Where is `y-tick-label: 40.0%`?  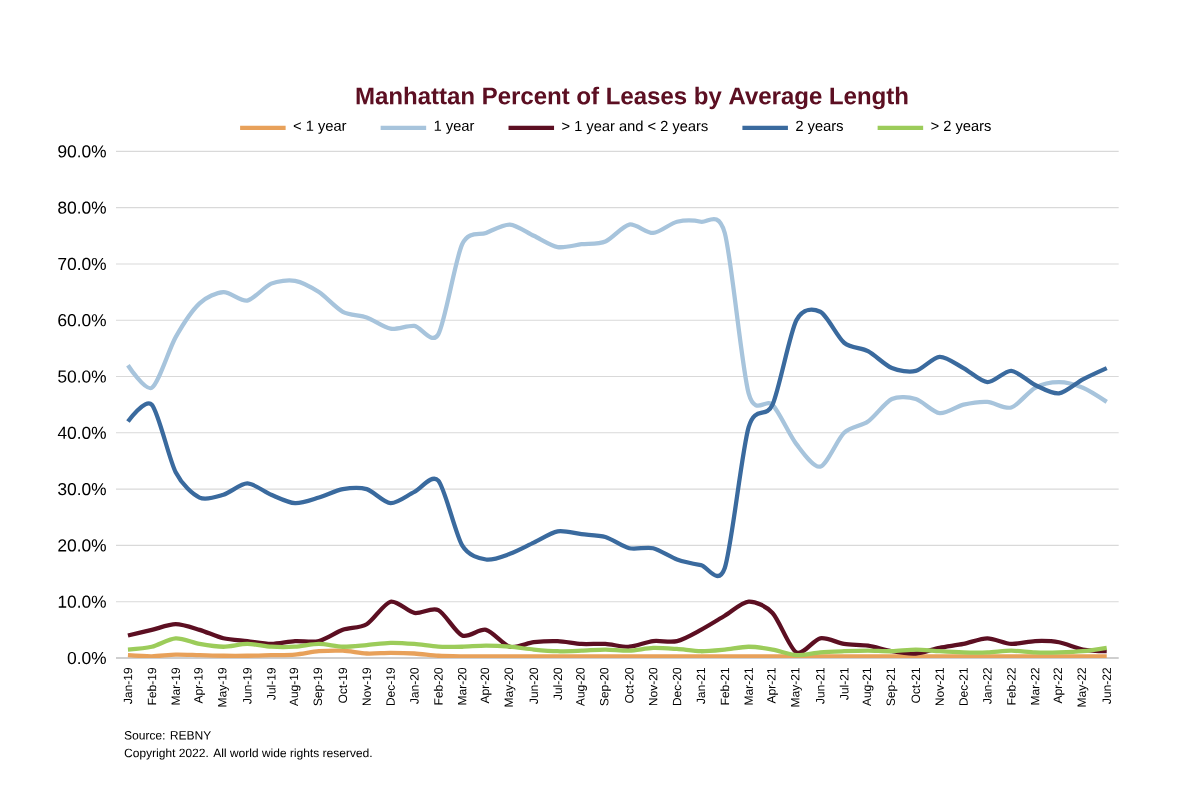
y-tick-label: 40.0% is located at coordinates (81, 432).